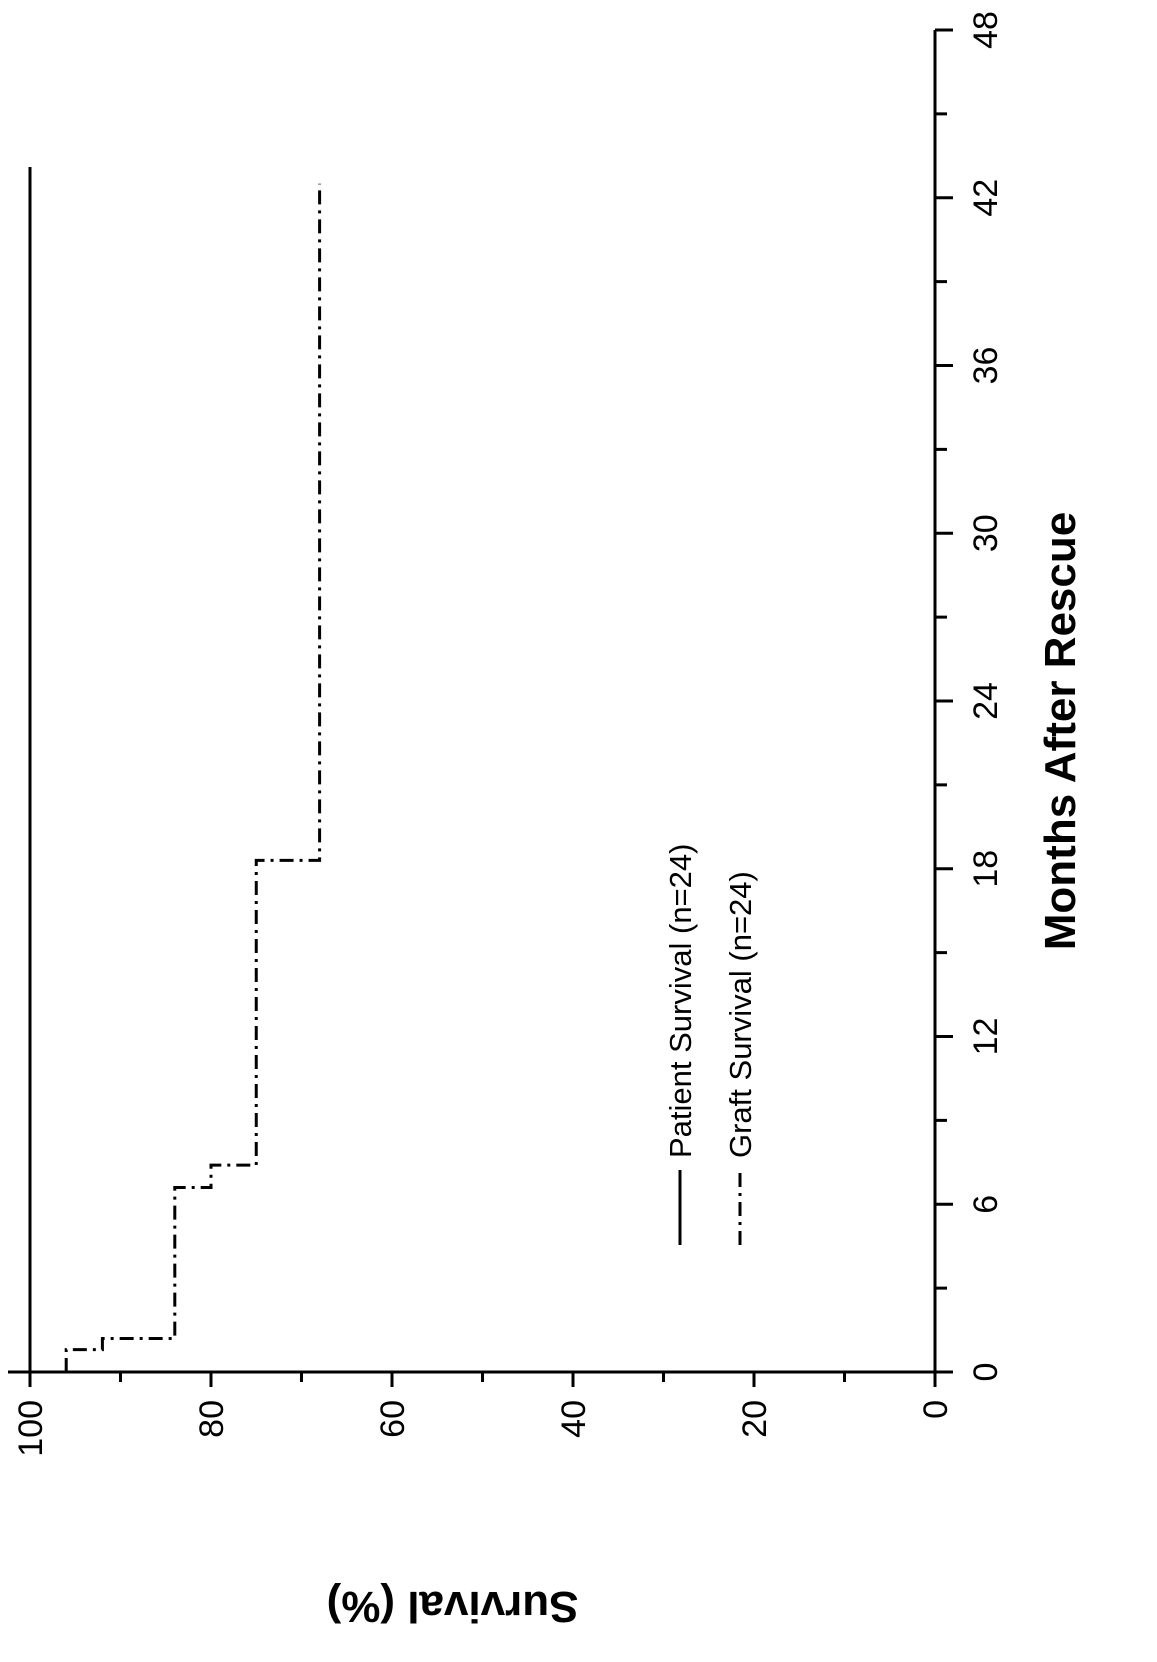  I want to click on x-tick-label: 6, so click(986, 1204).